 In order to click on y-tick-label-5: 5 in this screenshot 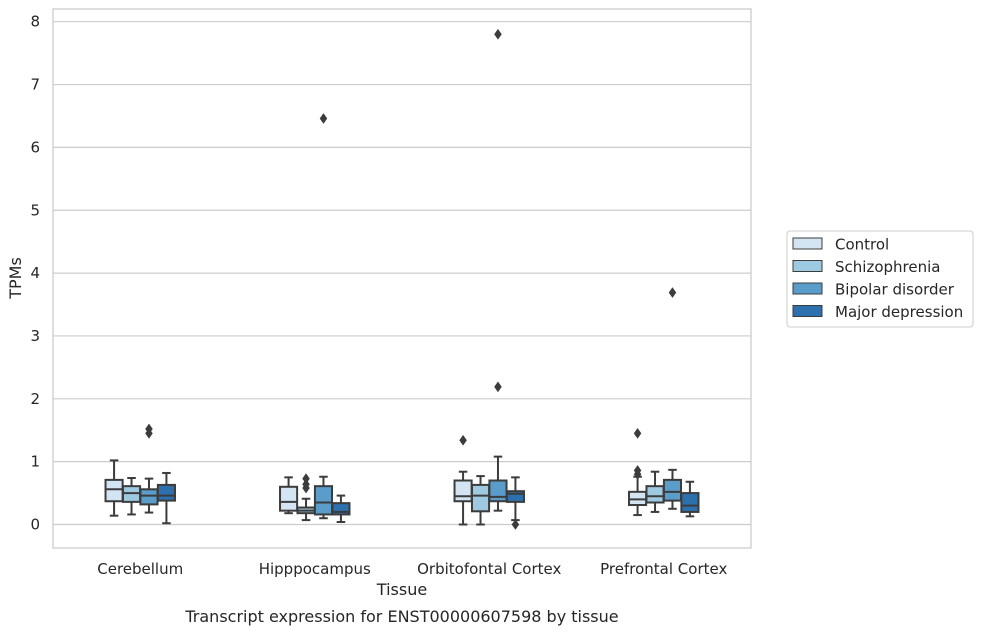, I will do `click(35, 210)`.